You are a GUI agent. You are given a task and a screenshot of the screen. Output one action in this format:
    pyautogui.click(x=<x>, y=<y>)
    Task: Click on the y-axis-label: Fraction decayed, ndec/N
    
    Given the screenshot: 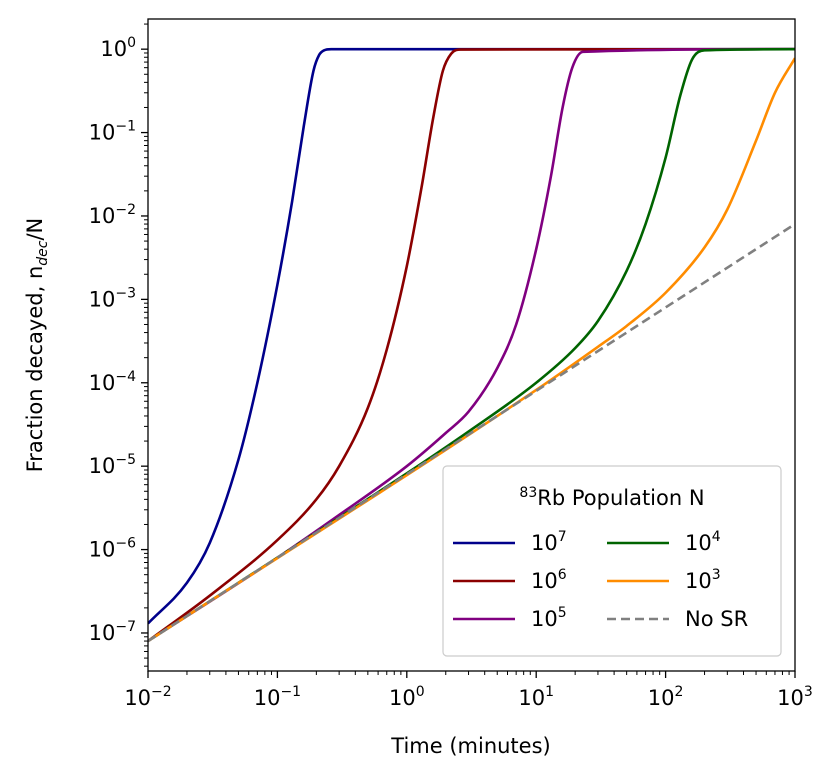 What is the action you would take?
    pyautogui.click(x=37, y=345)
    